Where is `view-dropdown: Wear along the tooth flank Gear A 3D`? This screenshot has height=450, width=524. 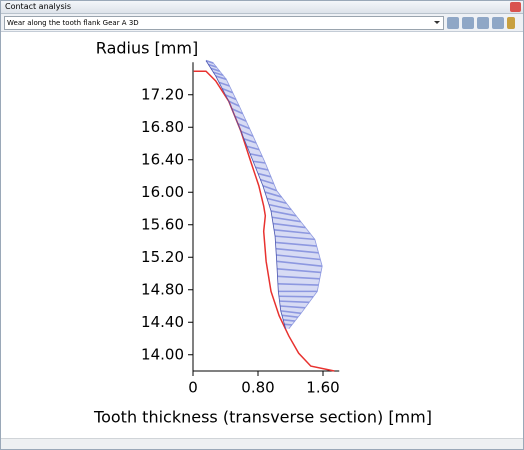
view-dropdown: Wear along the tooth flank Gear A 3D is located at coordinates (224, 23).